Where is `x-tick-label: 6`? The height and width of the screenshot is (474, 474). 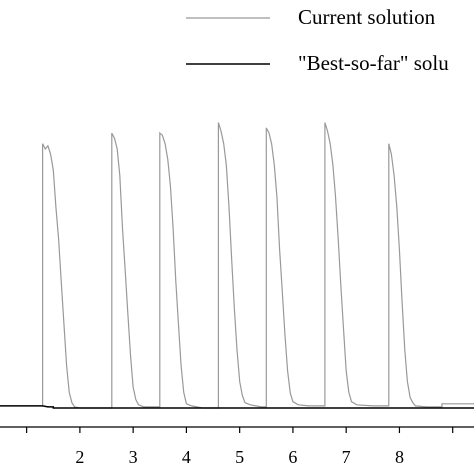
x-tick-label: 6 is located at coordinates (292, 457).